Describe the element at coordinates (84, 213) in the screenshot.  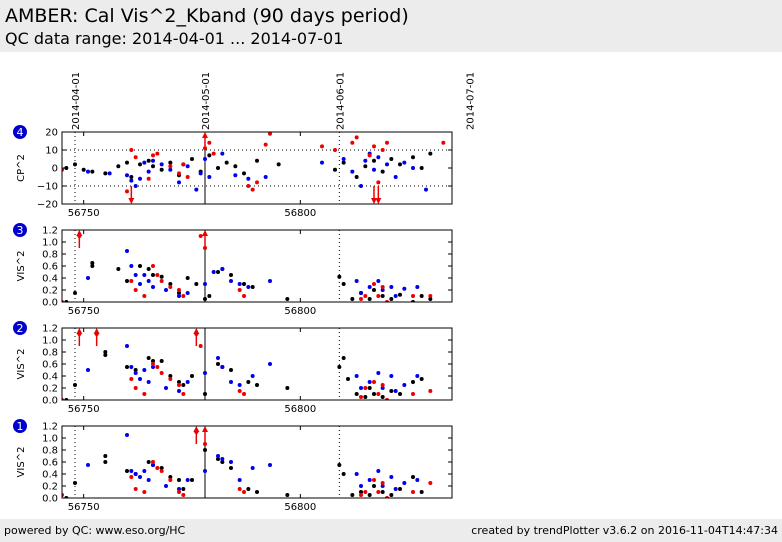
I see `x-tick-label: 56750` at that location.